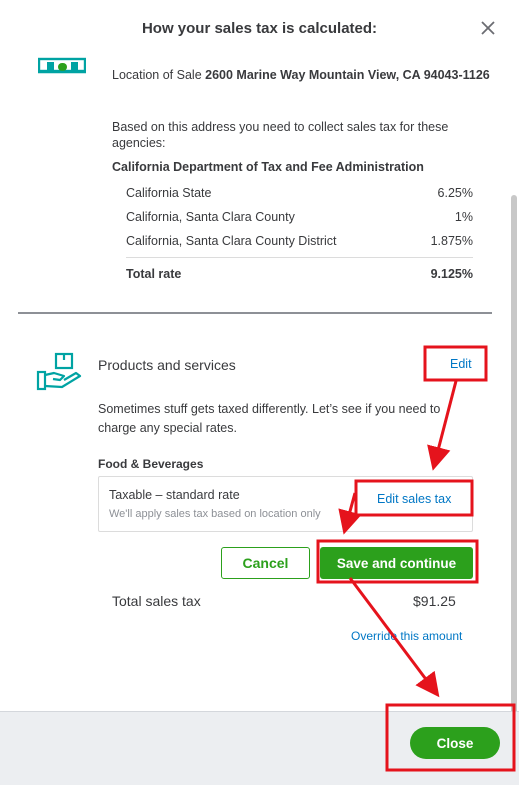 The image size is (519, 785). Describe the element at coordinates (463, 217) in the screenshot. I see `rate-value: 1%` at that location.